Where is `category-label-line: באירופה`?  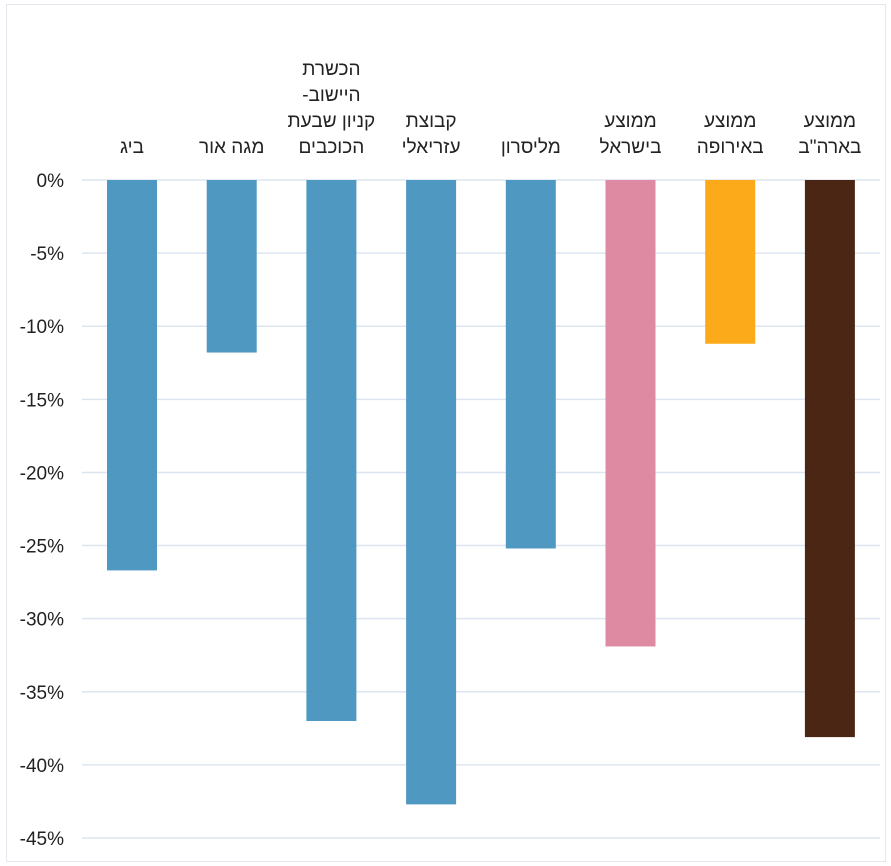 category-label-line: באירופה is located at coordinates (730, 147).